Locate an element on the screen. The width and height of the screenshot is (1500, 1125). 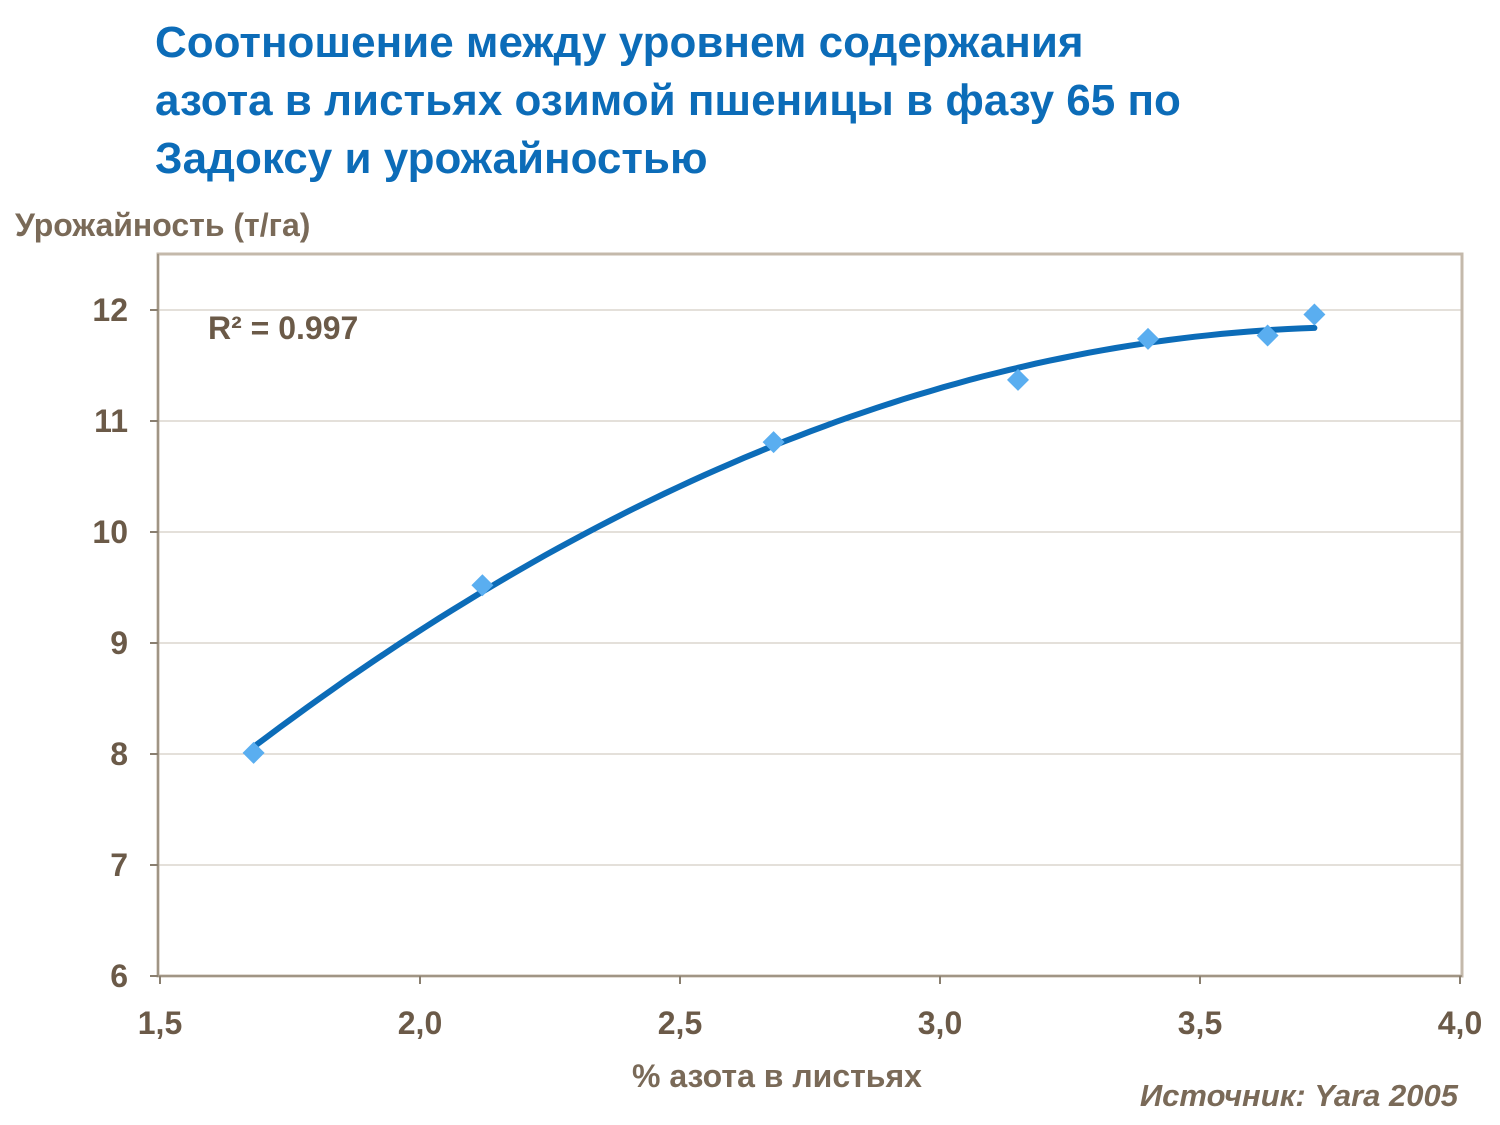
chart-title-line-1: Соотношение между уровнем содержания is located at coordinates (619, 42).